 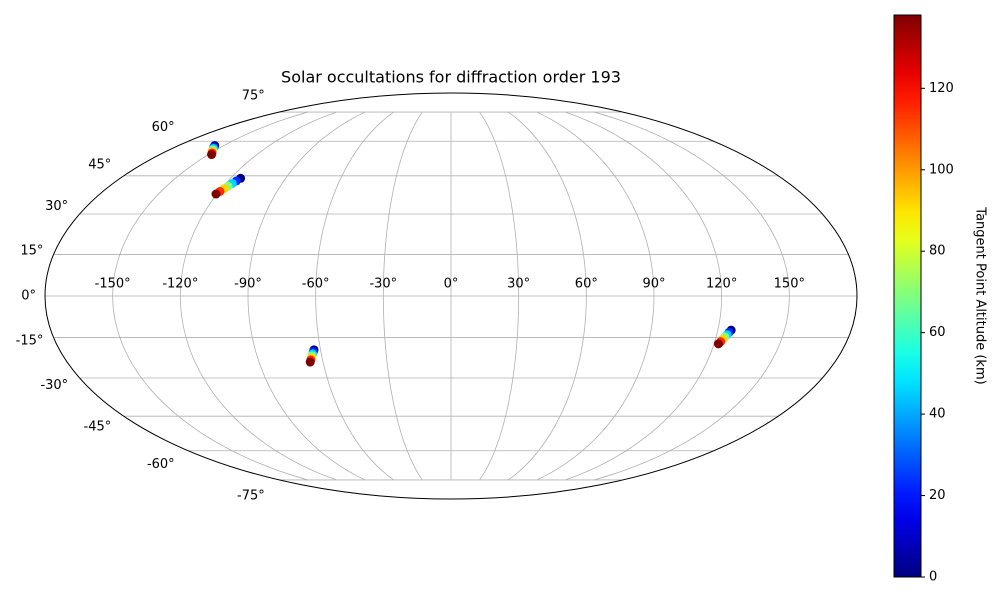 What do you see at coordinates (586, 284) in the screenshot?
I see `x-tick-label: 60°` at bounding box center [586, 284].